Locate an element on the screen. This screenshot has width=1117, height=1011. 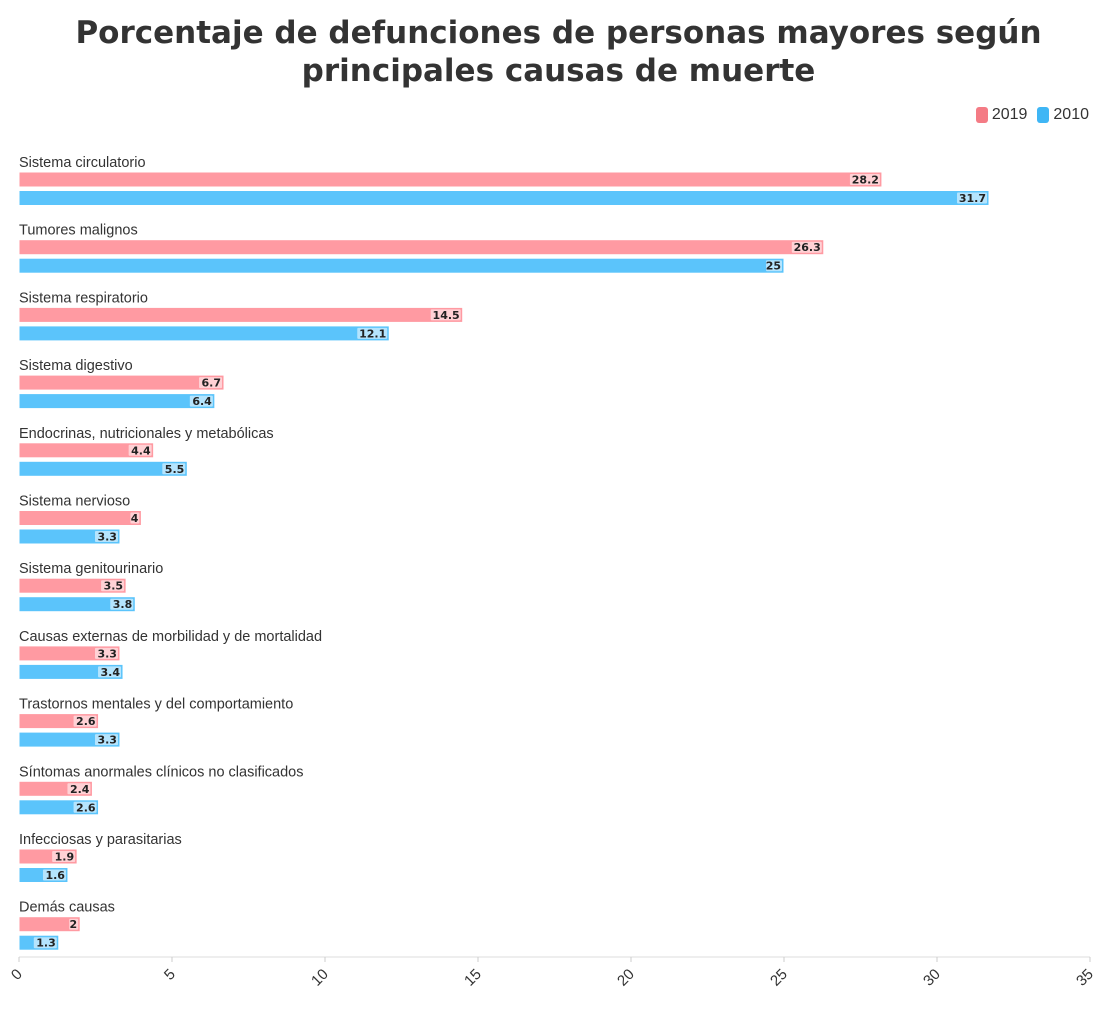
data-label-2010: 3.8 is located at coordinates (123, 604).